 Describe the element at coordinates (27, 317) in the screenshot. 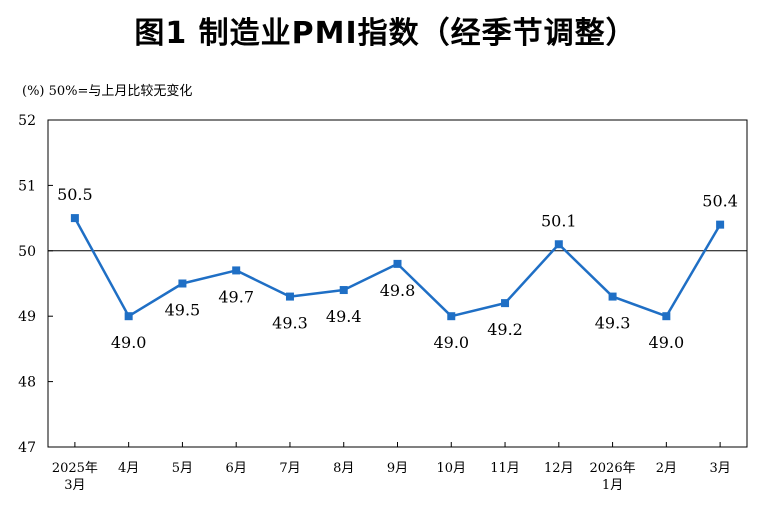

I see `y-tick-label: 49` at that location.